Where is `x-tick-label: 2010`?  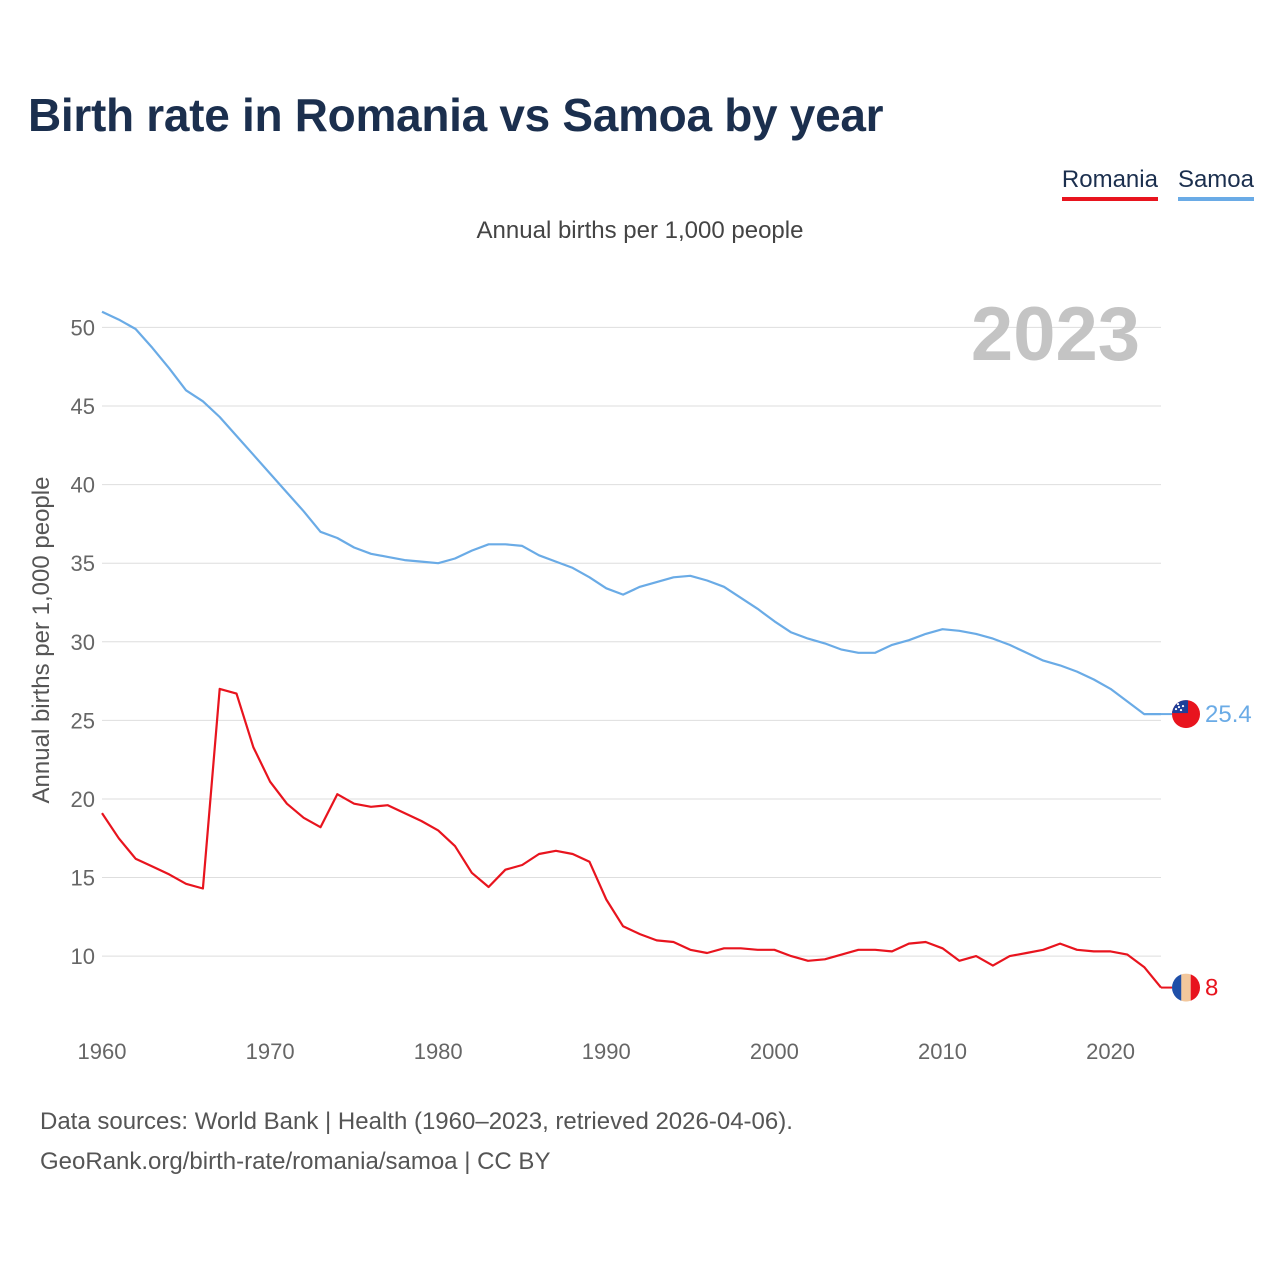
x-tick-label: 2010 is located at coordinates (942, 1051).